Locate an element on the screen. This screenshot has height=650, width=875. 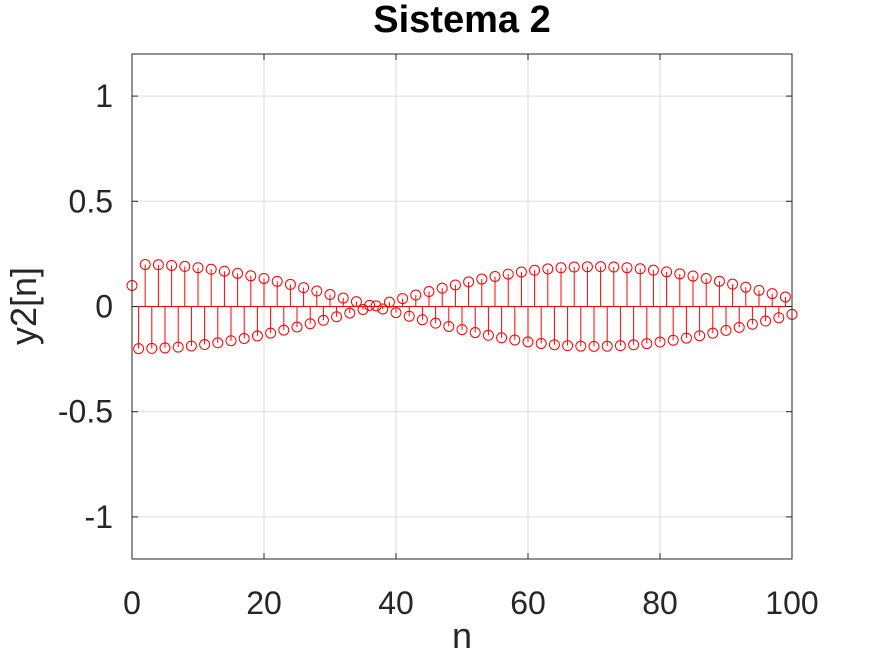
x-tick-label: 100 is located at coordinates (791, 603).